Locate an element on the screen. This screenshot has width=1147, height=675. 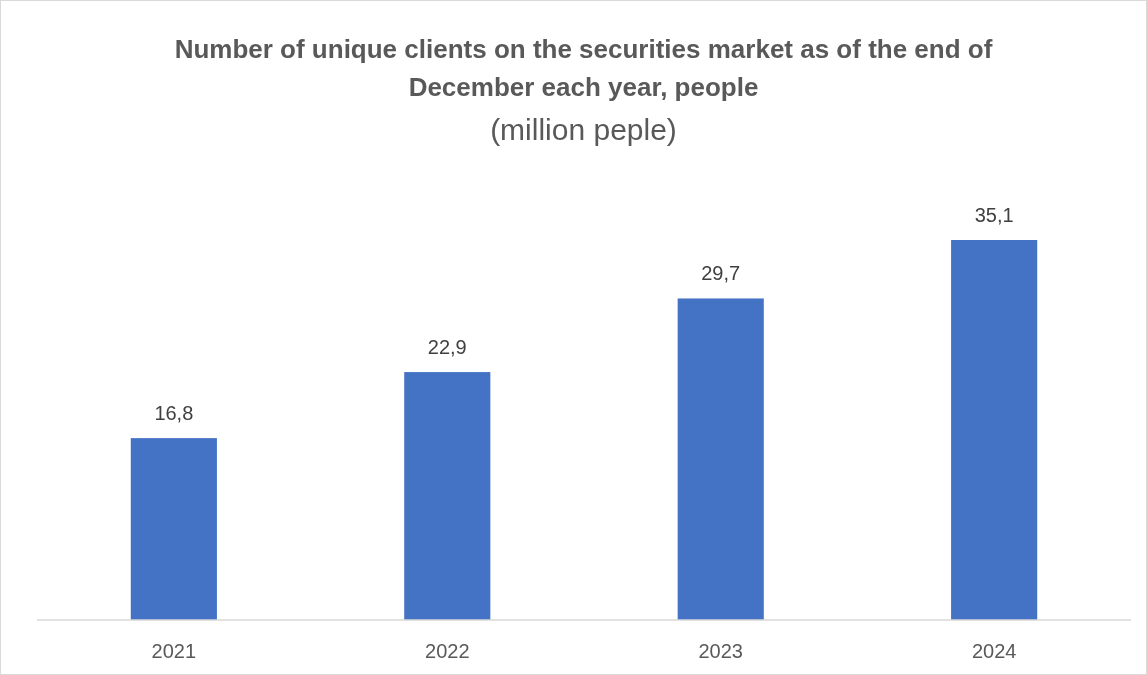
data-label: 29,7 is located at coordinates (721, 273).